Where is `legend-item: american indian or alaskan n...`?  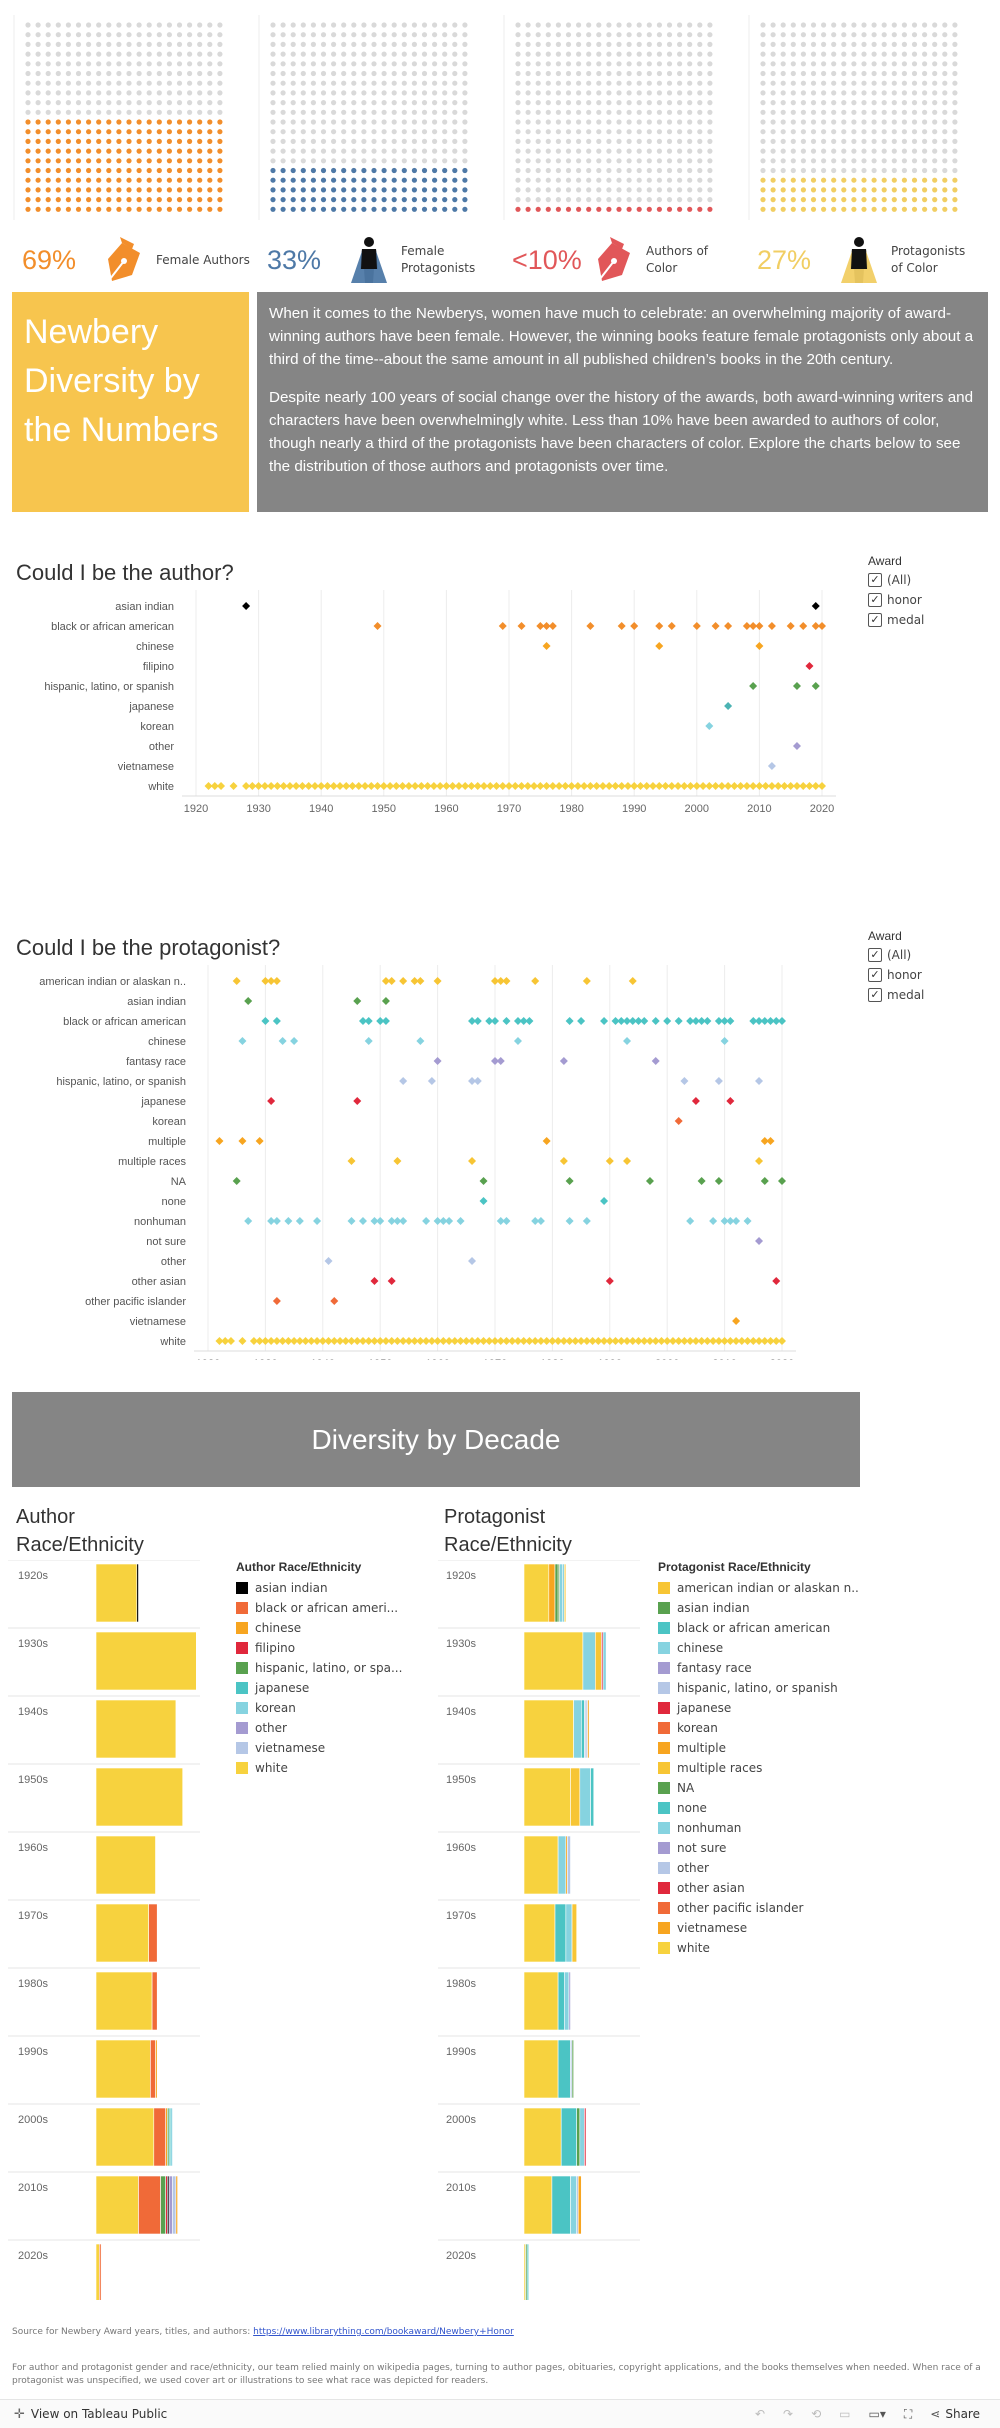
legend-item: american indian or alaskan n... is located at coordinates (758, 1588).